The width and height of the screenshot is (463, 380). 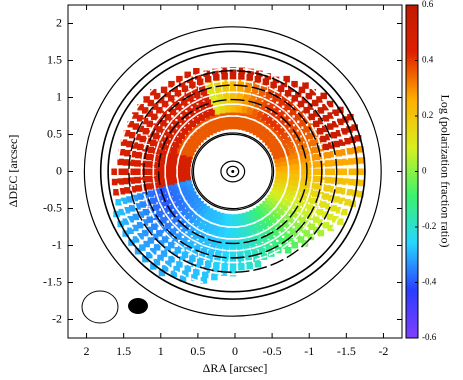 I want to click on colorbar-tick-label: 0, so click(x=424, y=171).